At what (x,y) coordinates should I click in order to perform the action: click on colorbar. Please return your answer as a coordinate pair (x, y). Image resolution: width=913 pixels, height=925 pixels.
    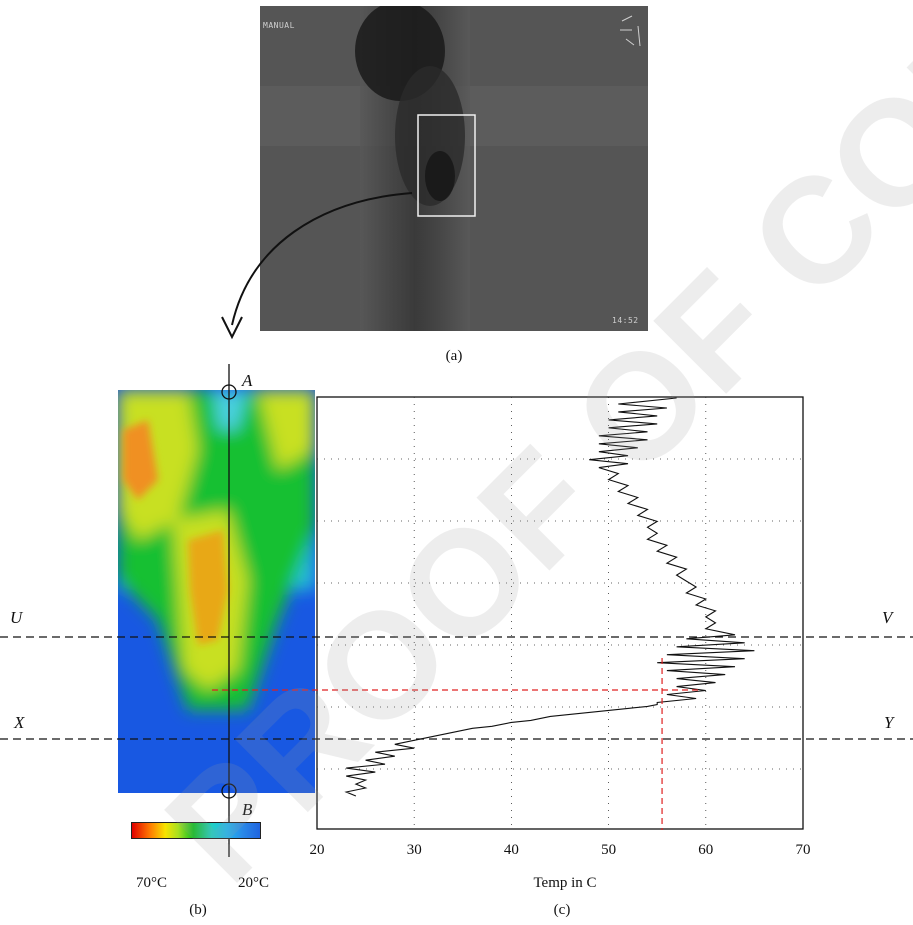
    Looking at the image, I should click on (196, 830).